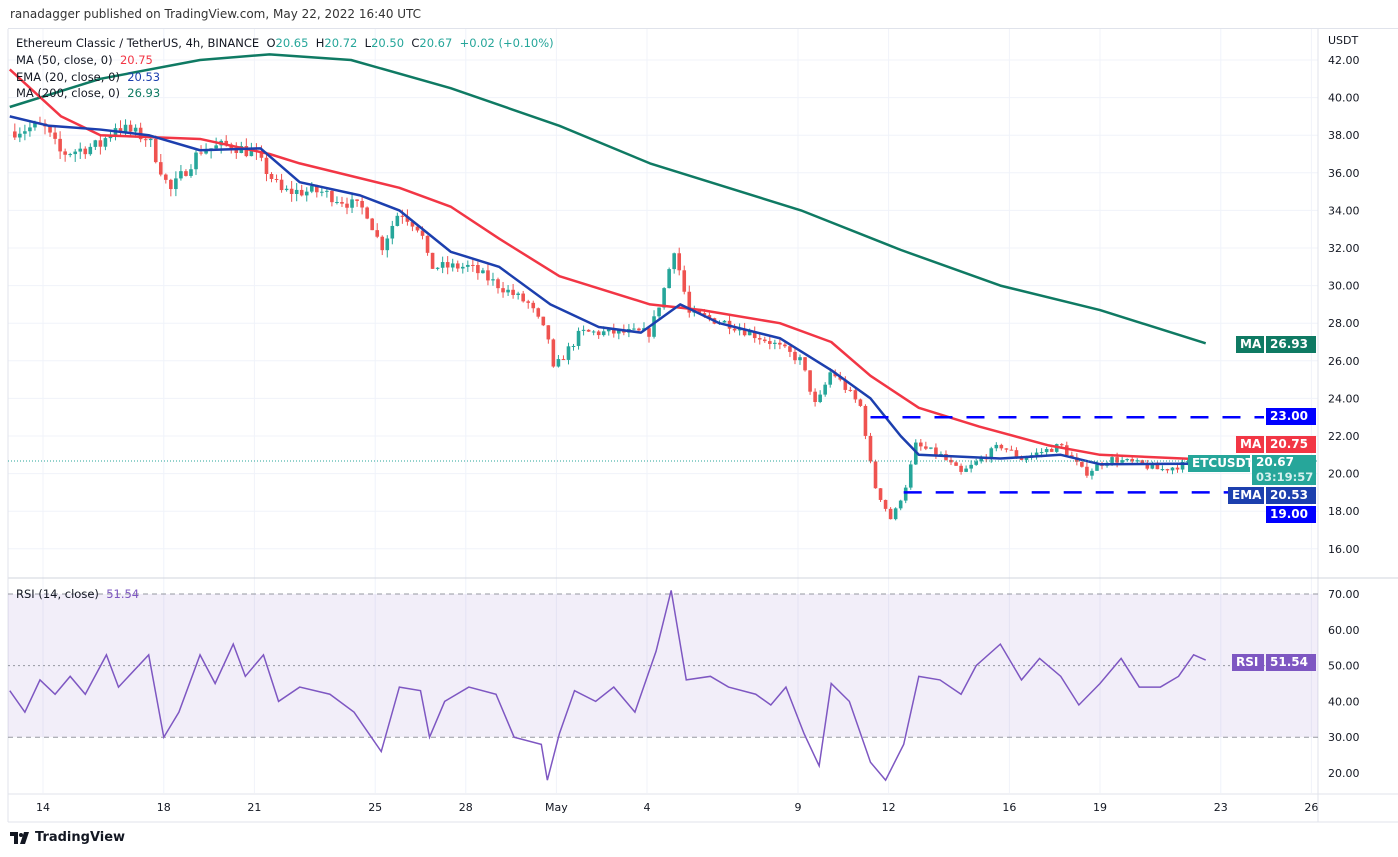  What do you see at coordinates (1009, 807) in the screenshot?
I see `time-tick: 16` at bounding box center [1009, 807].